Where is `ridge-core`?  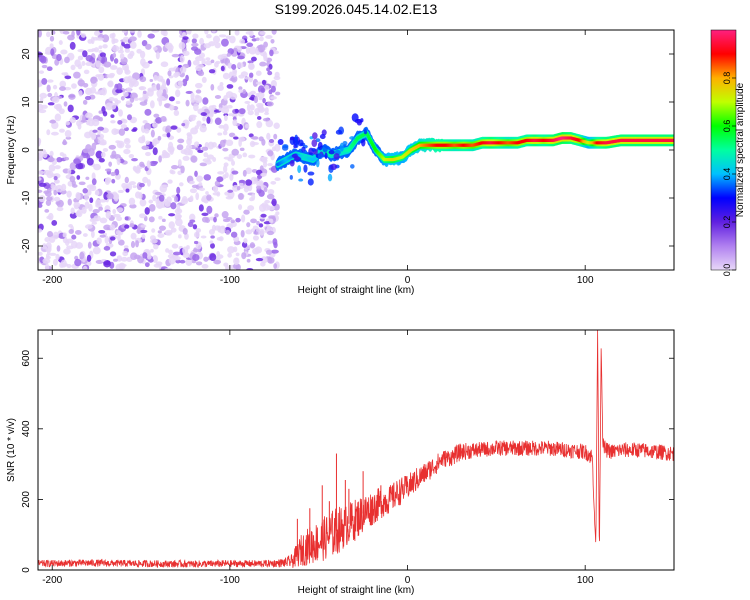 ridge-core is located at coordinates (672, 140).